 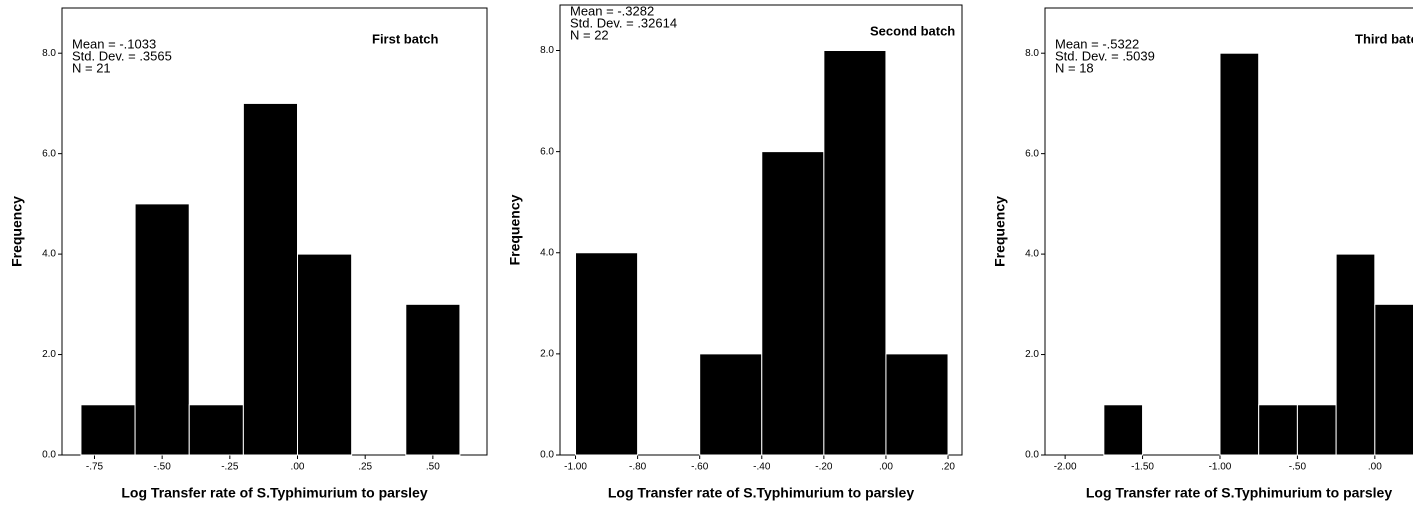 I want to click on stat-line: N = 18, so click(x=1074, y=67).